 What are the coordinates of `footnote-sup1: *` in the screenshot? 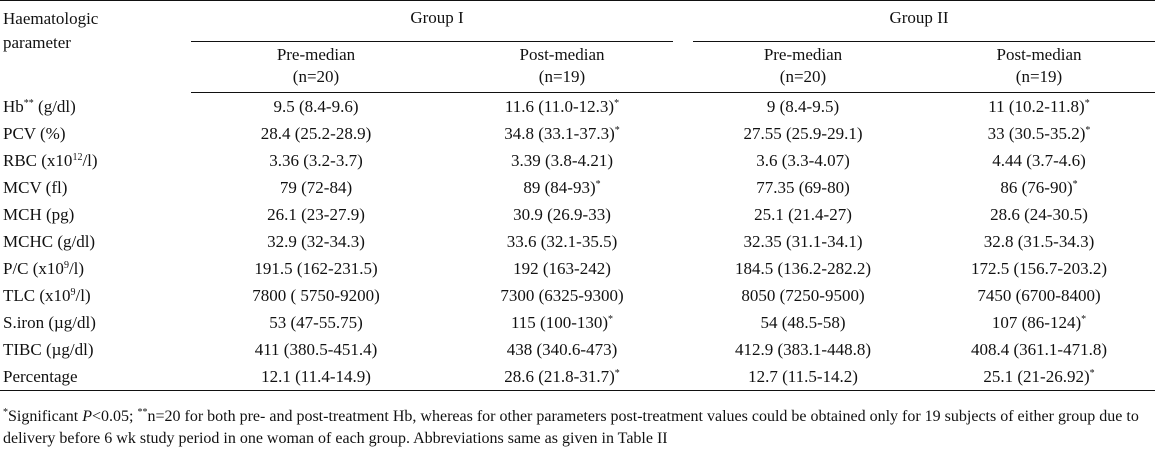 It's located at (5, 412).